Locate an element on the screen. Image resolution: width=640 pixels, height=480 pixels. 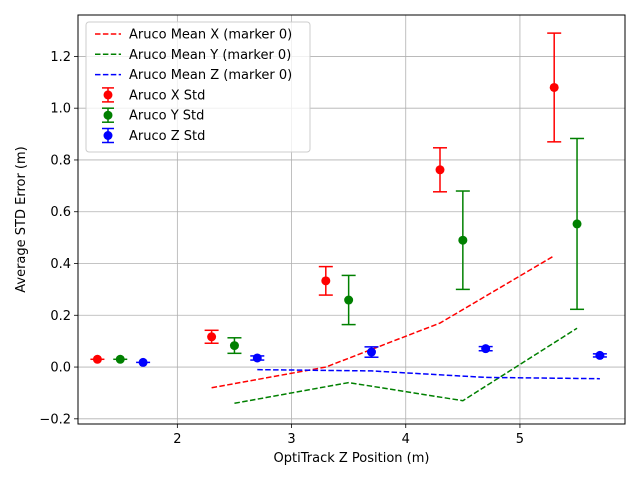
legend-box is located at coordinates (198, 87).